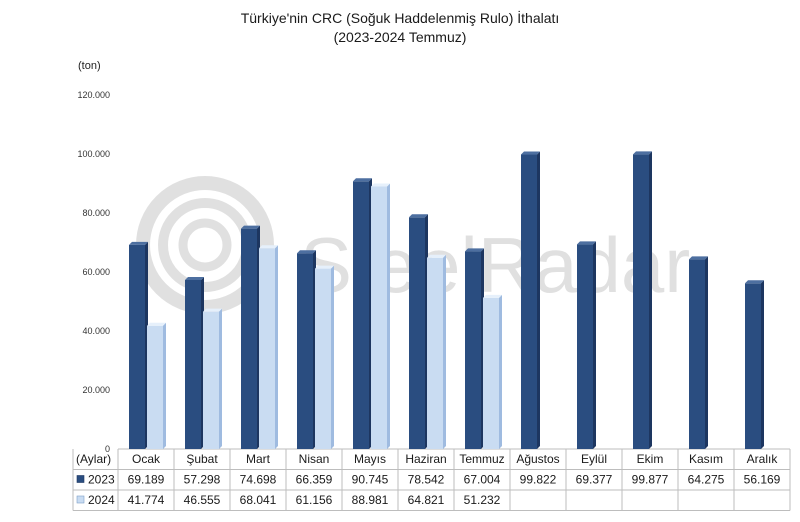  What do you see at coordinates (594, 459) in the screenshot?
I see `x-tick-label: Eylül` at bounding box center [594, 459].